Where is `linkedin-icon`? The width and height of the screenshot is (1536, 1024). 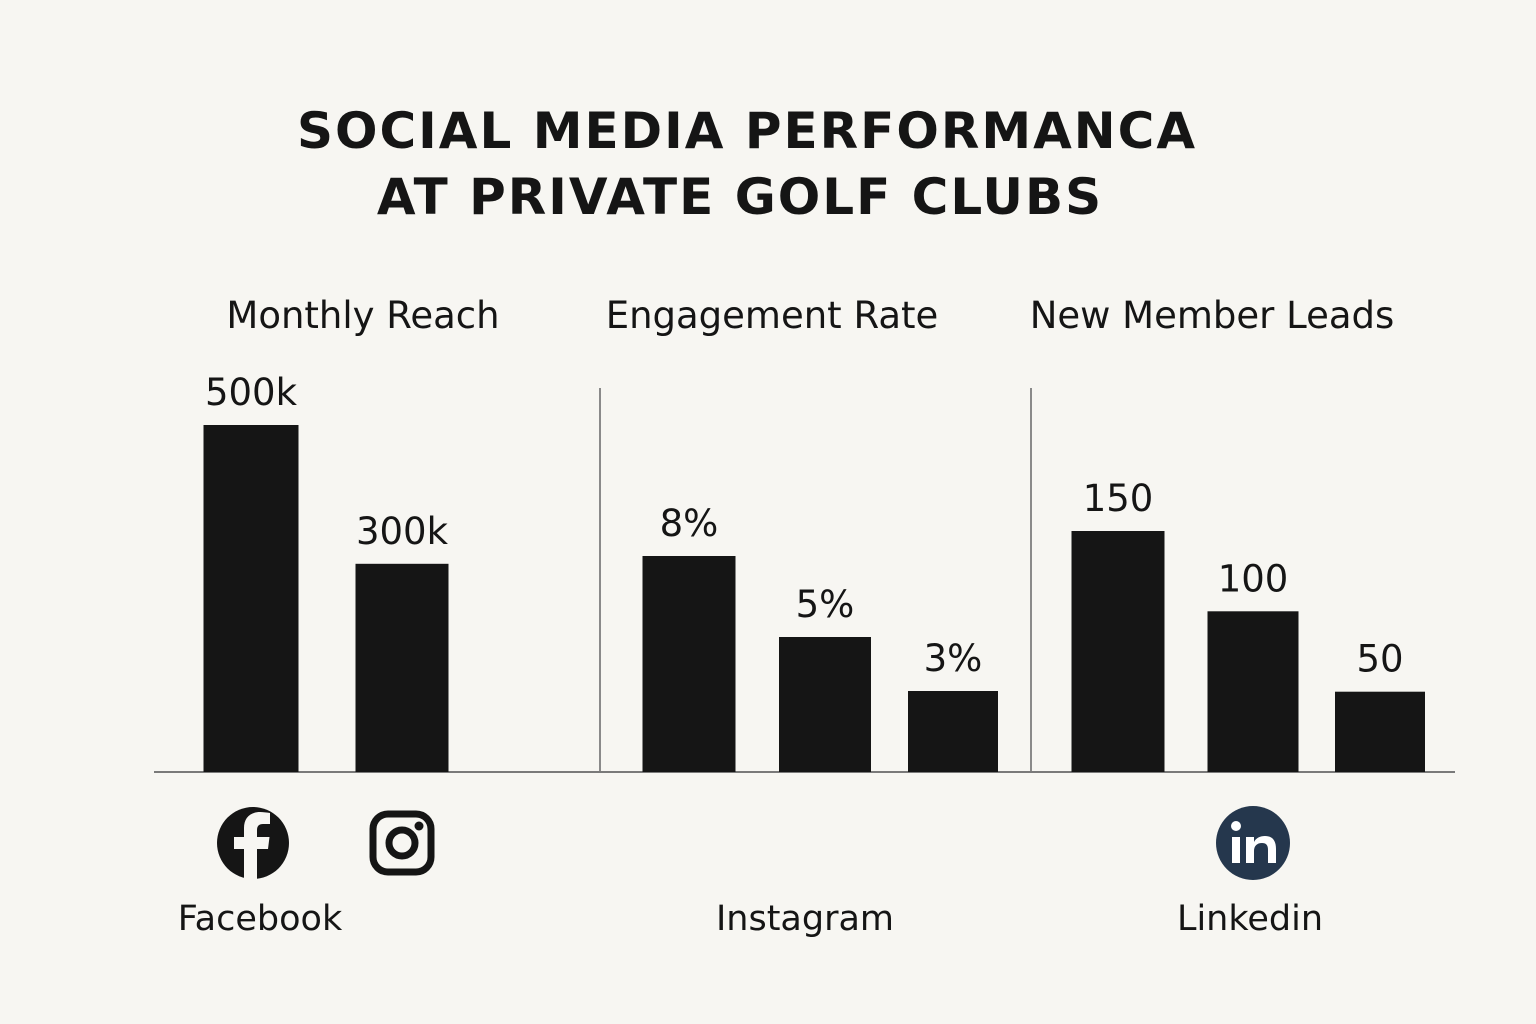 linkedin-icon is located at coordinates (1253, 843).